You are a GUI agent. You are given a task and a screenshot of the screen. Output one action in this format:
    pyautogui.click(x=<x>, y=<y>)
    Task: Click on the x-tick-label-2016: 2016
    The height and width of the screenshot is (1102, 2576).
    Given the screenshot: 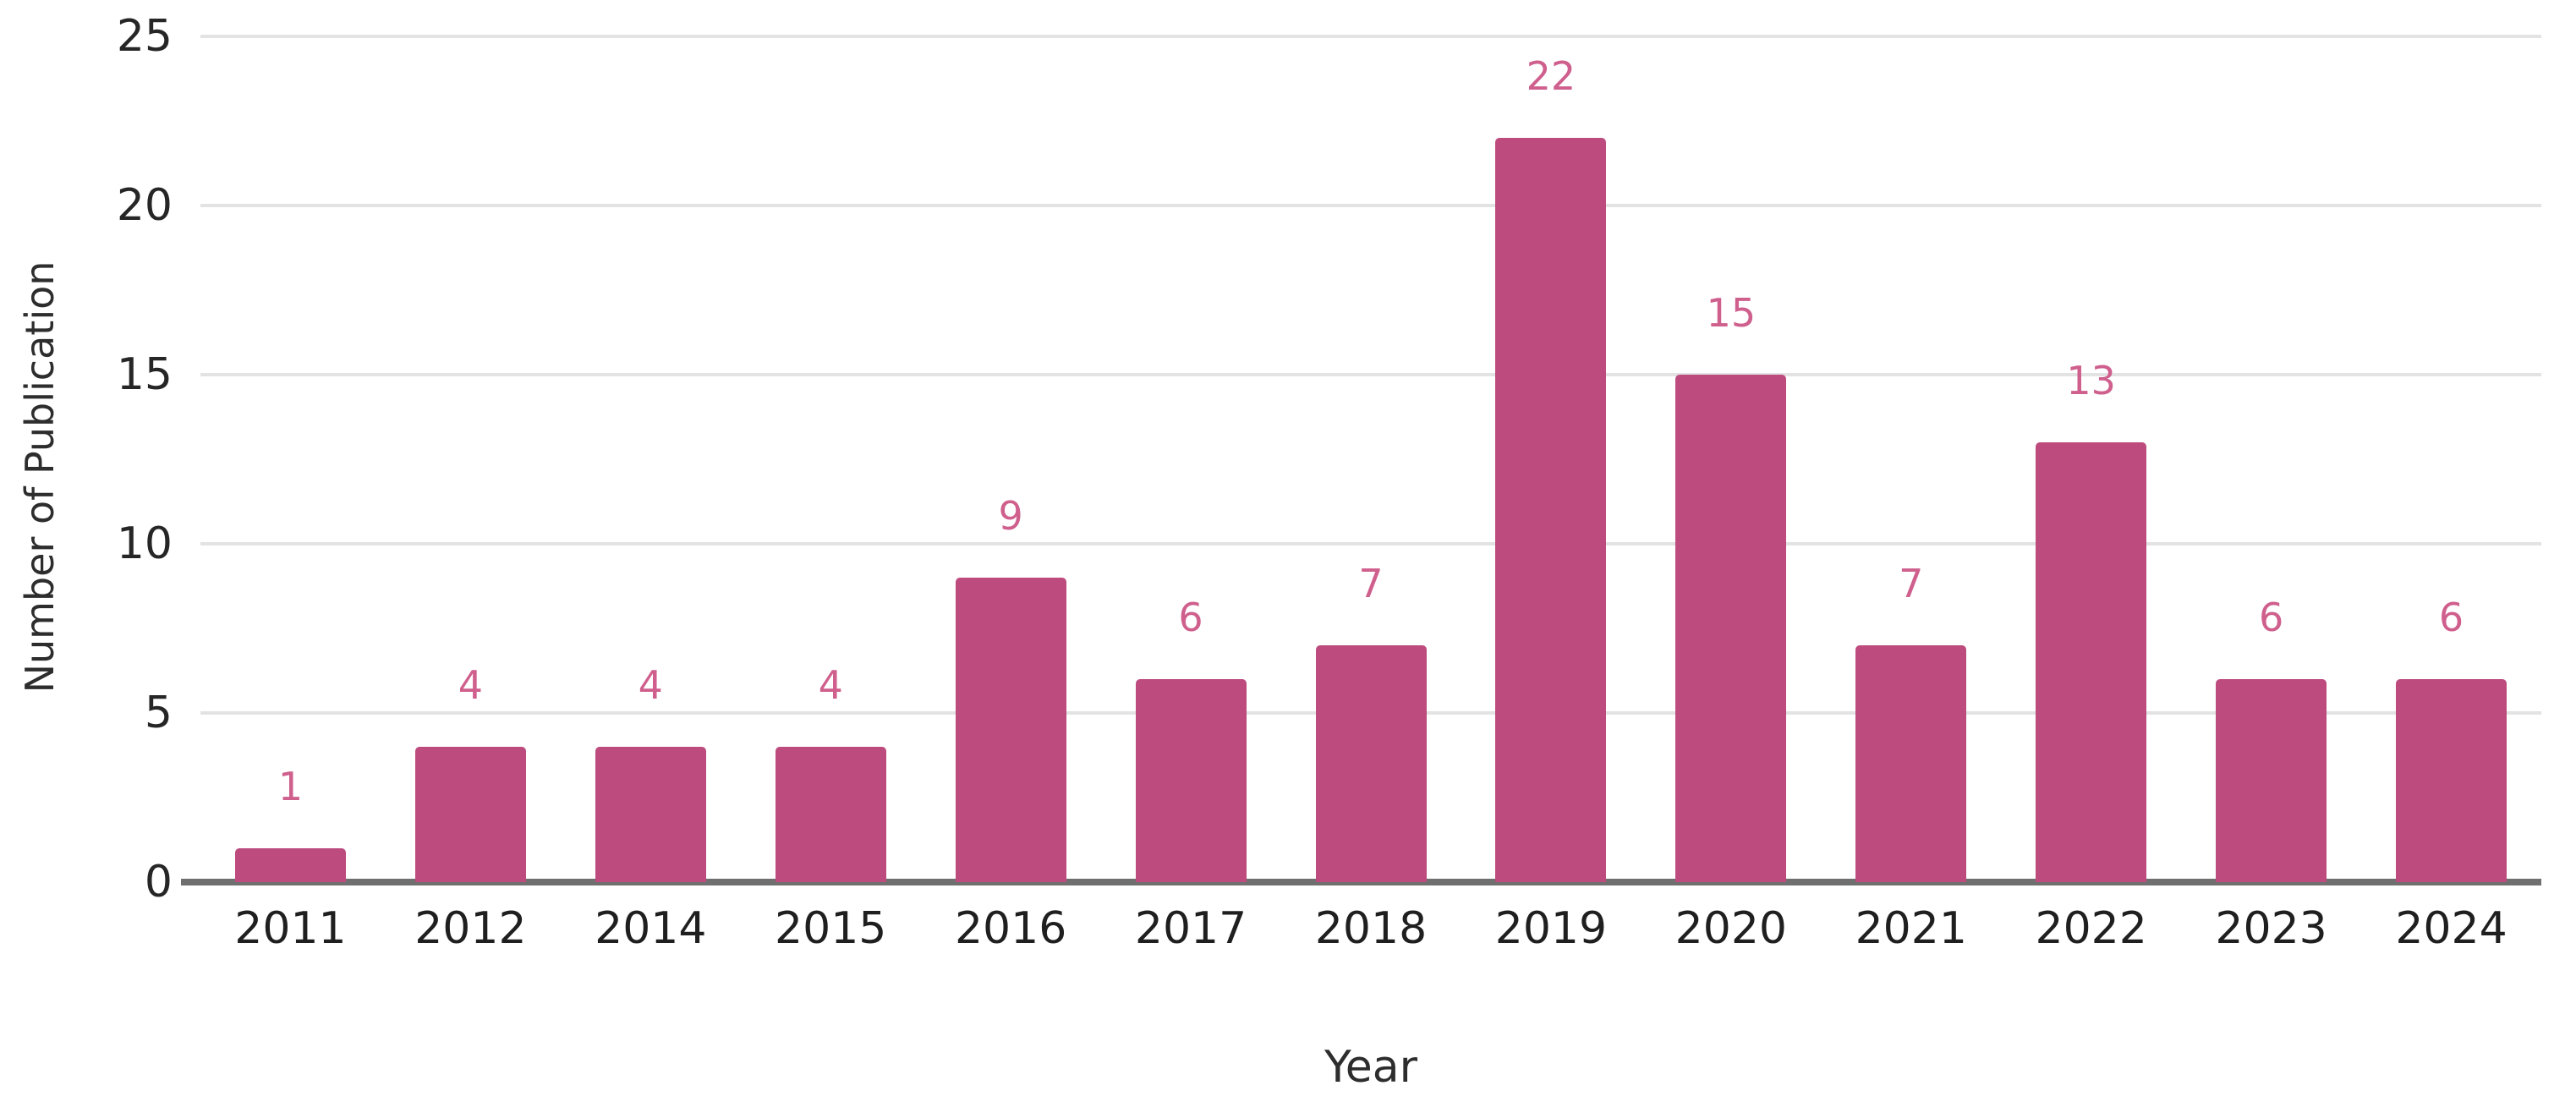 What is the action you would take?
    pyautogui.click(x=1010, y=928)
    